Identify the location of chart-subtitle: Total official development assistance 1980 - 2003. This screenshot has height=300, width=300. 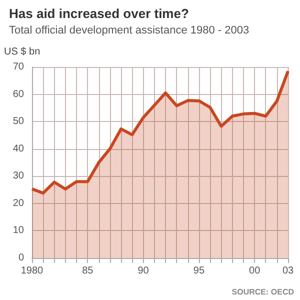
(129, 30).